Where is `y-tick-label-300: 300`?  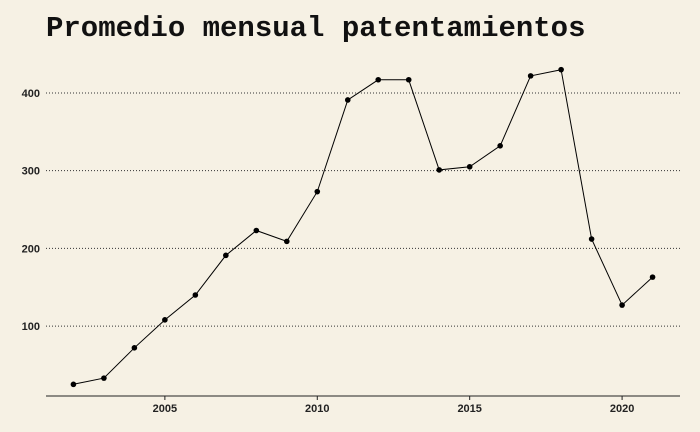 y-tick-label-300: 300 is located at coordinates (31, 172).